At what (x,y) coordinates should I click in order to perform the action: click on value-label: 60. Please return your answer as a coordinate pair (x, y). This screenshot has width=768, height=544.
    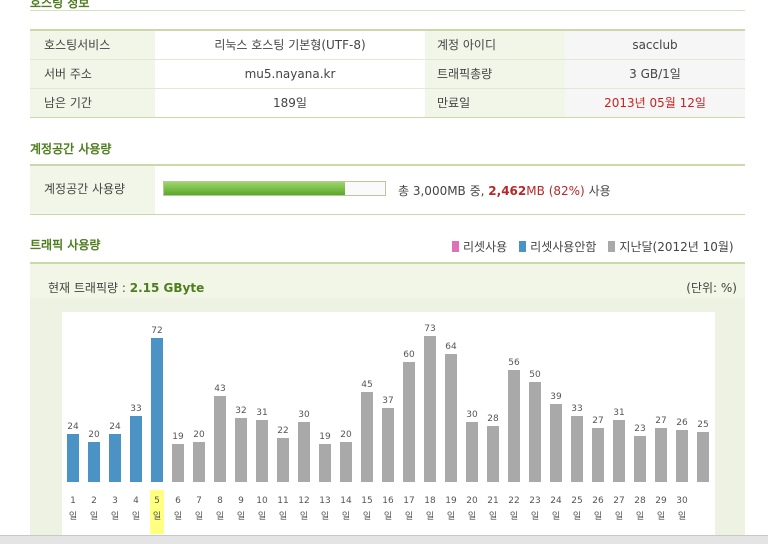
    Looking at the image, I should click on (409, 355).